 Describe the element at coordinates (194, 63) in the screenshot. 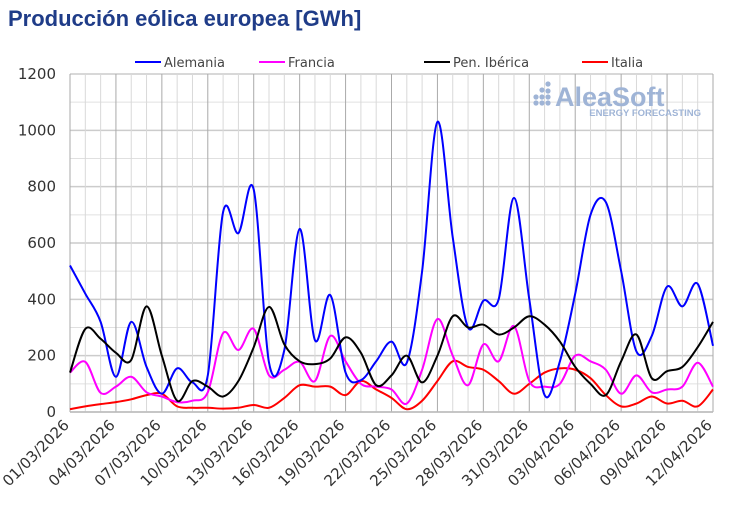

I see `legend-label: Alemania` at that location.